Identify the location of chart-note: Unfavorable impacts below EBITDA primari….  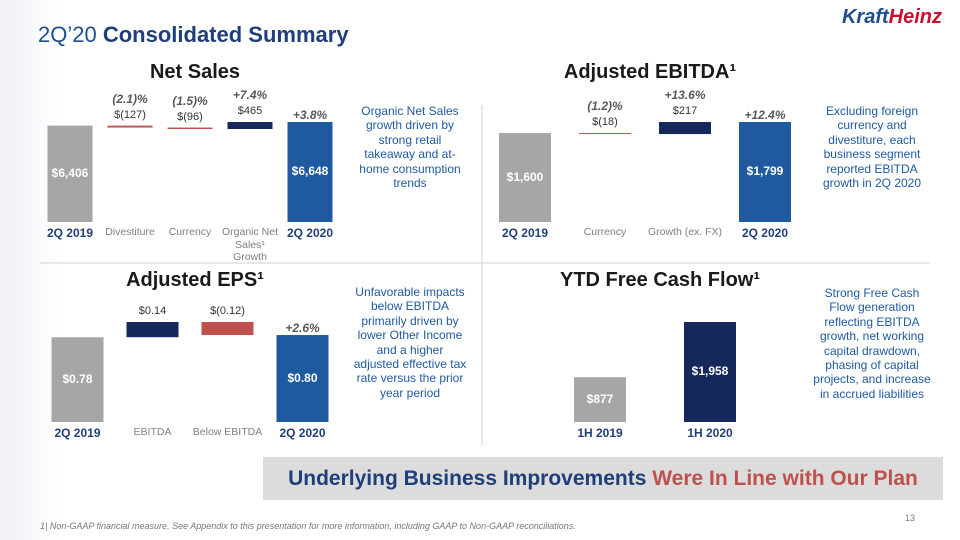
(410, 342).